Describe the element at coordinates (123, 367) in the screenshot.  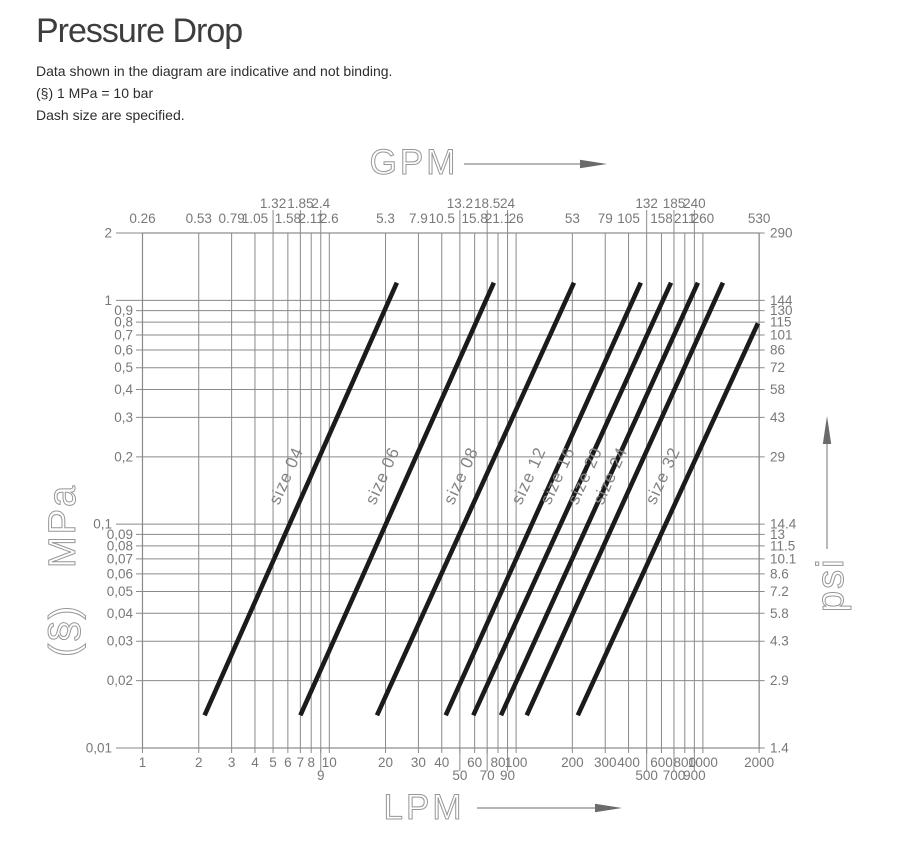
I see `mpa-tick-0,5: 0,5` at that location.